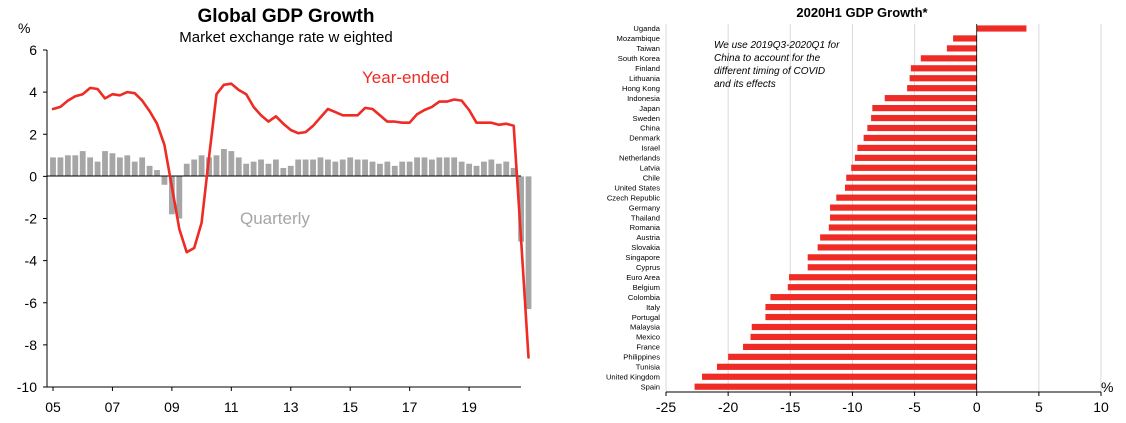 The width and height of the screenshot is (1126, 423). Describe the element at coordinates (24, 28) in the screenshot. I see `global-gdp-y-unit: %` at that location.